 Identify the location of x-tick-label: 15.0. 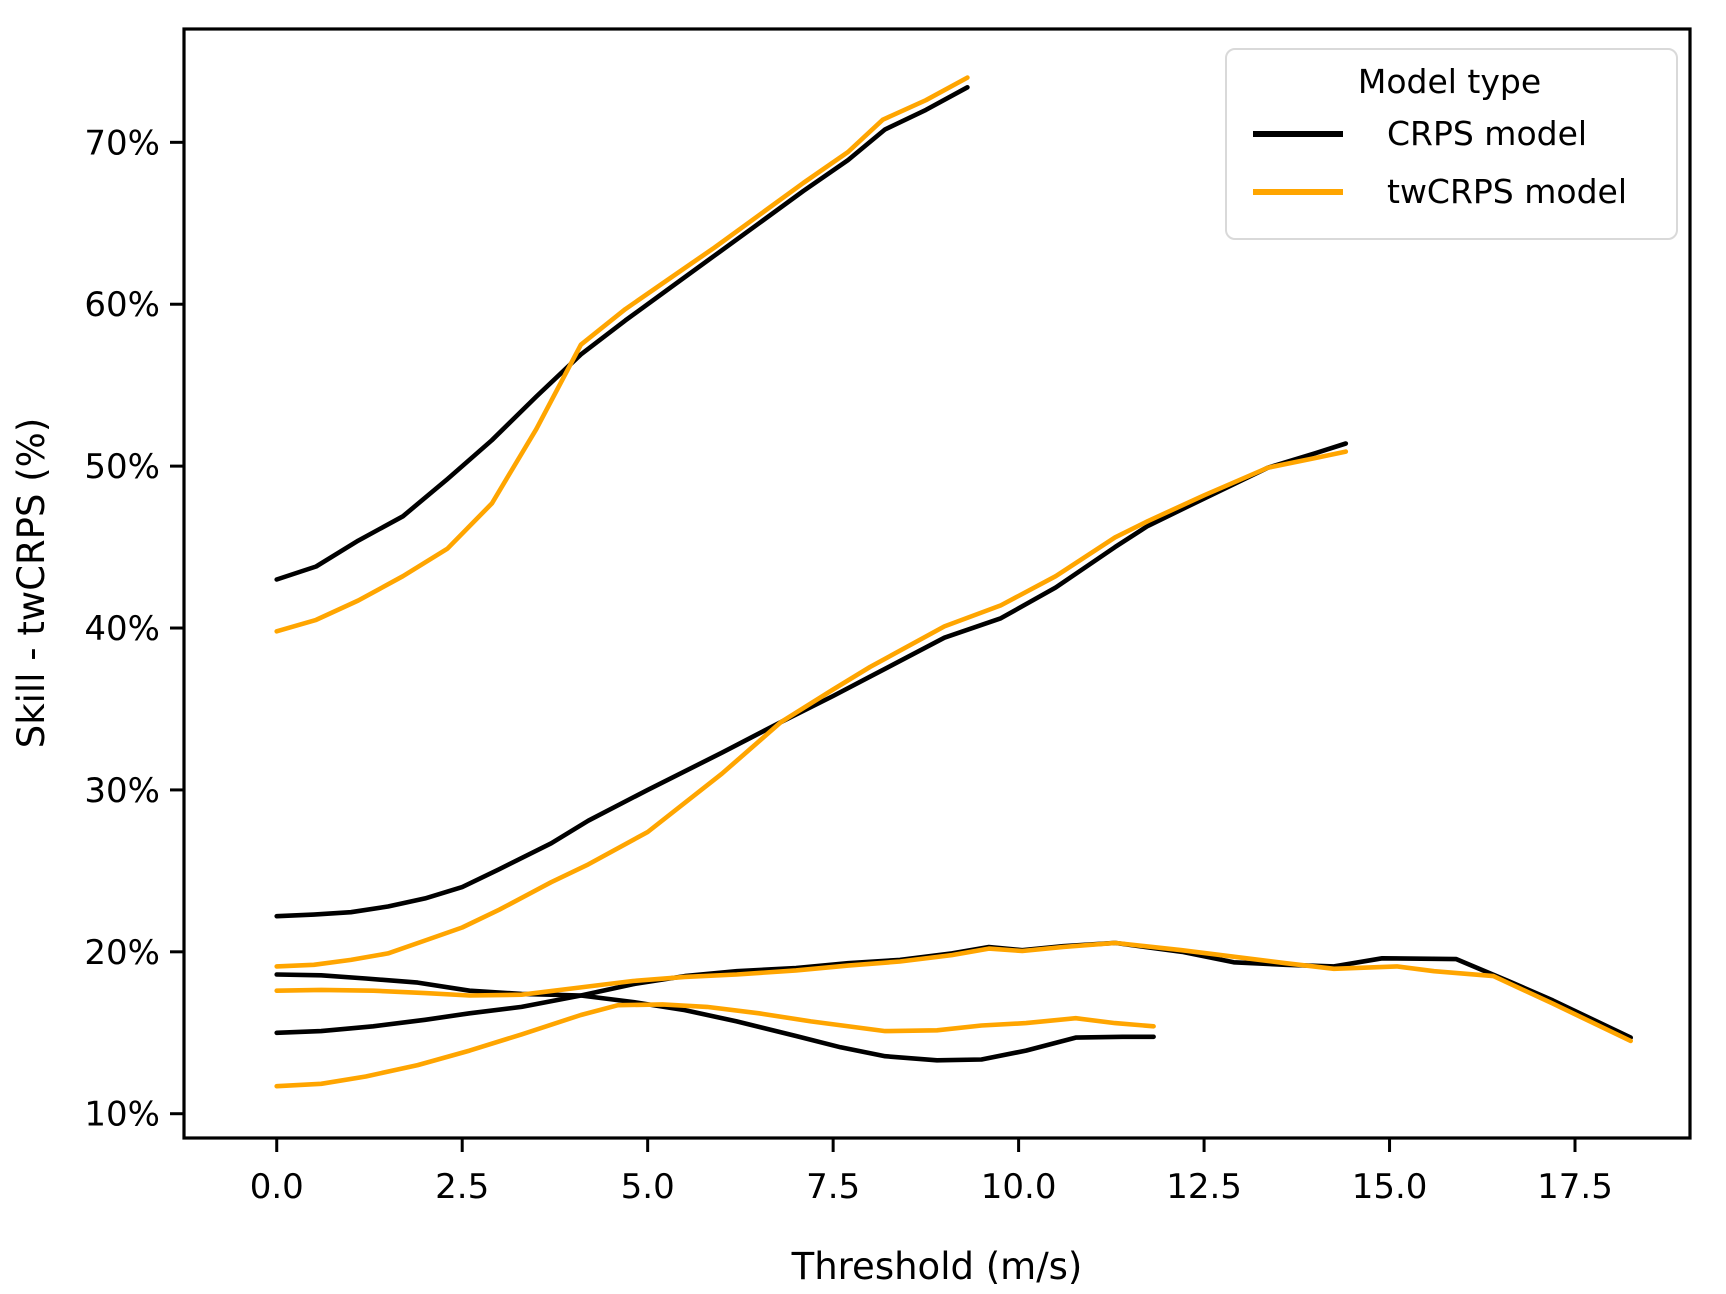
(1390, 1187).